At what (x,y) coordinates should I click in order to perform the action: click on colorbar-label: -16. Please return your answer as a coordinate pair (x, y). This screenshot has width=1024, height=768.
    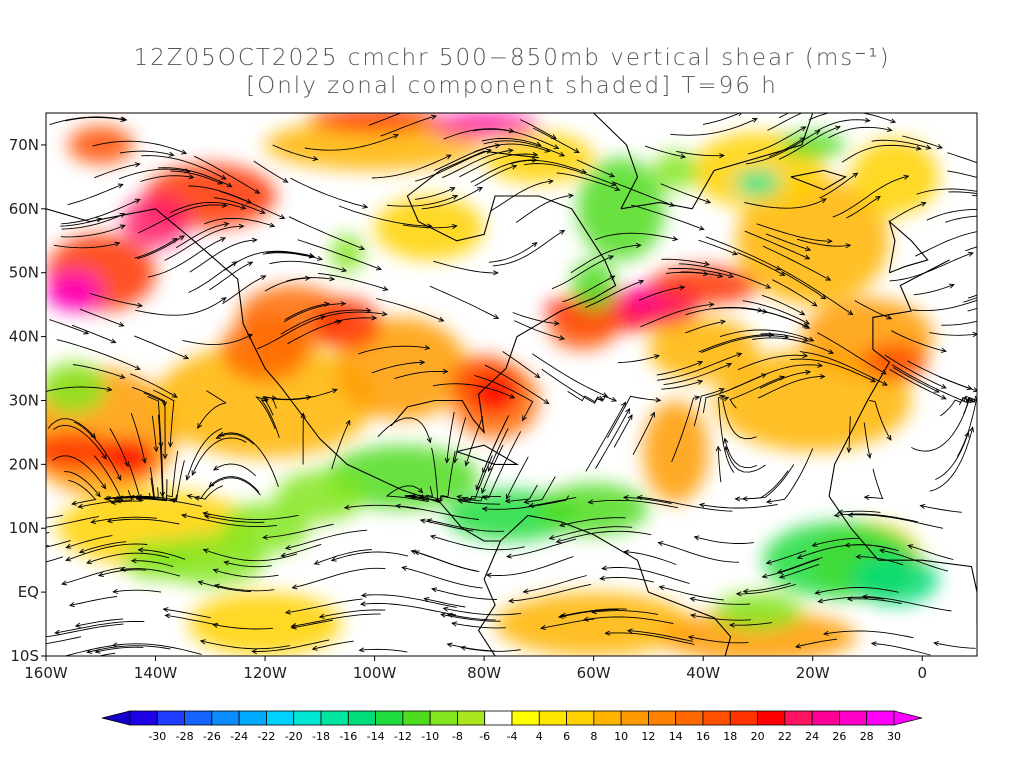
    Looking at the image, I should click on (348, 736).